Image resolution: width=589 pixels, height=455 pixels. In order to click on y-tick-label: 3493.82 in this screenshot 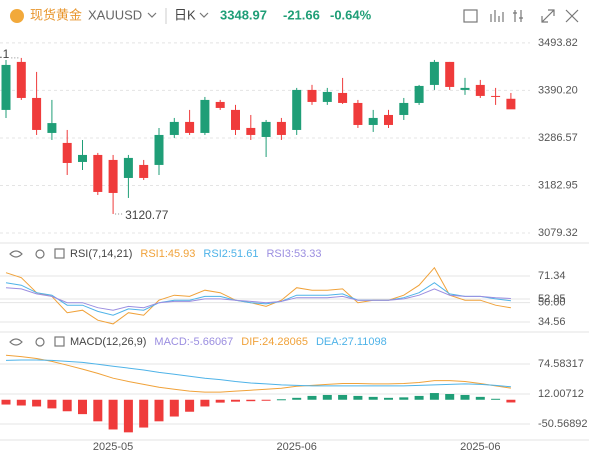, I will do `click(558, 43)`.